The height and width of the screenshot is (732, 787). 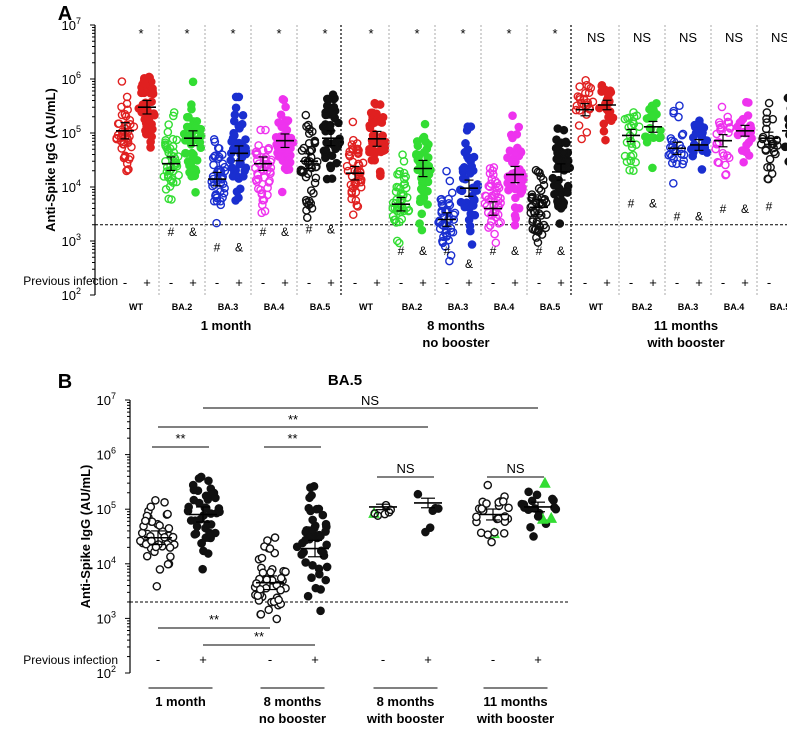 I want to click on panel-b-plus-label: +, so click(x=538, y=659).